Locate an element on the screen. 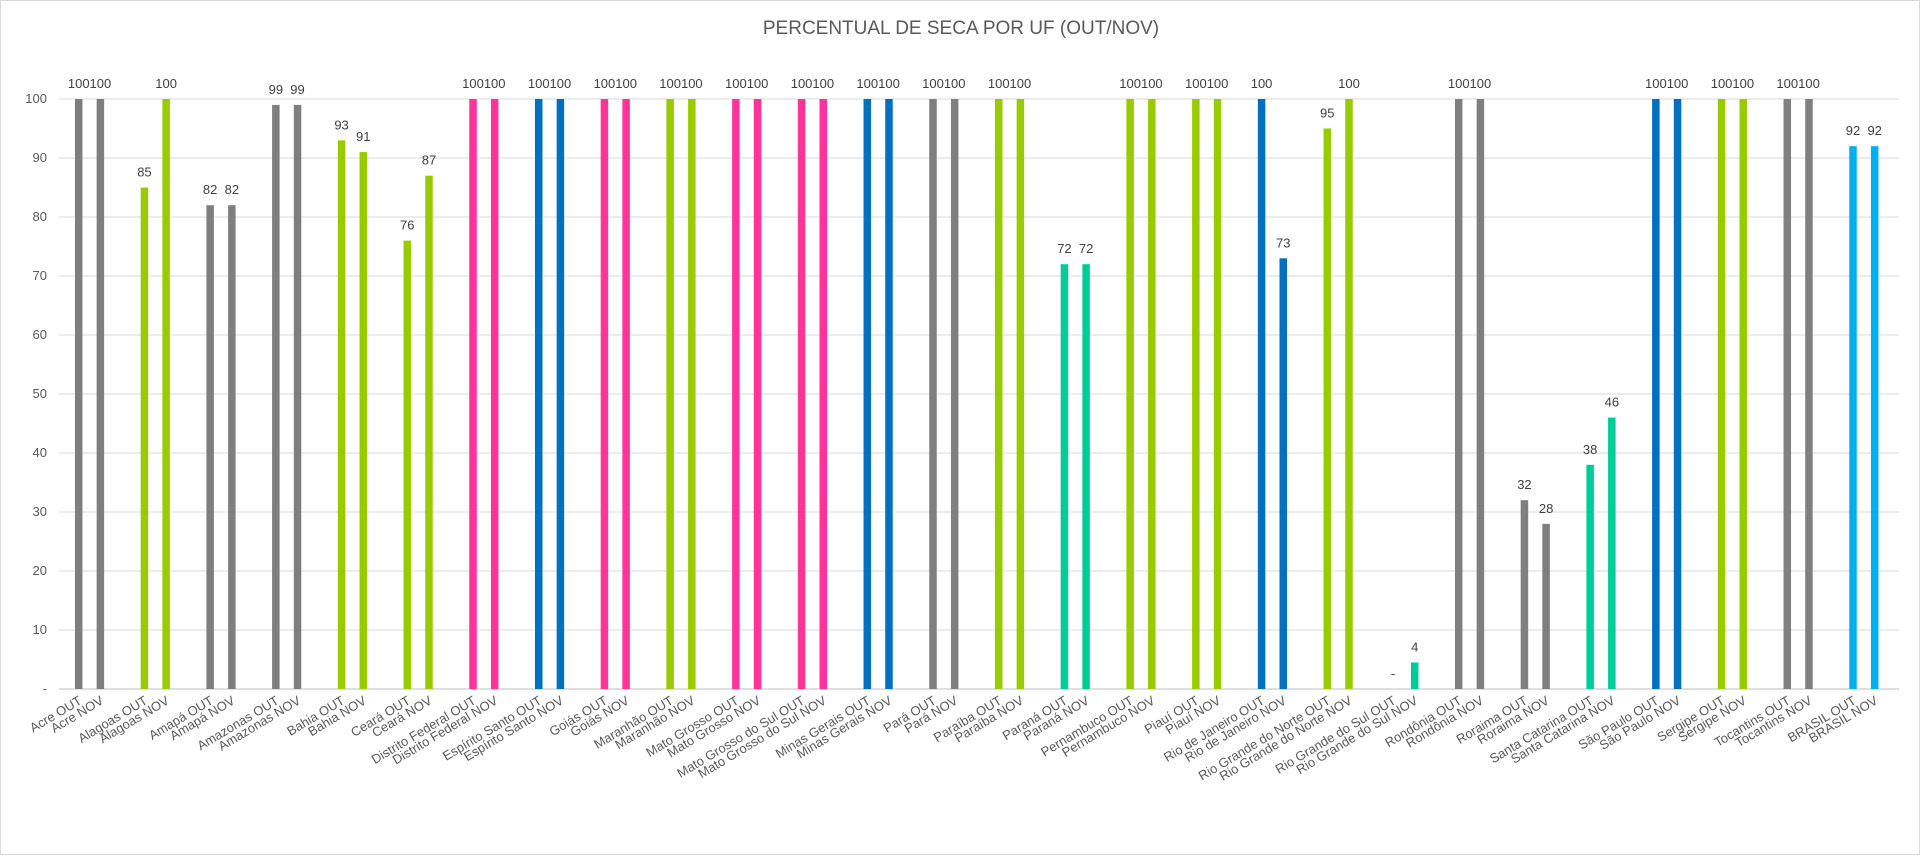  data-label: 93 is located at coordinates (341, 124).